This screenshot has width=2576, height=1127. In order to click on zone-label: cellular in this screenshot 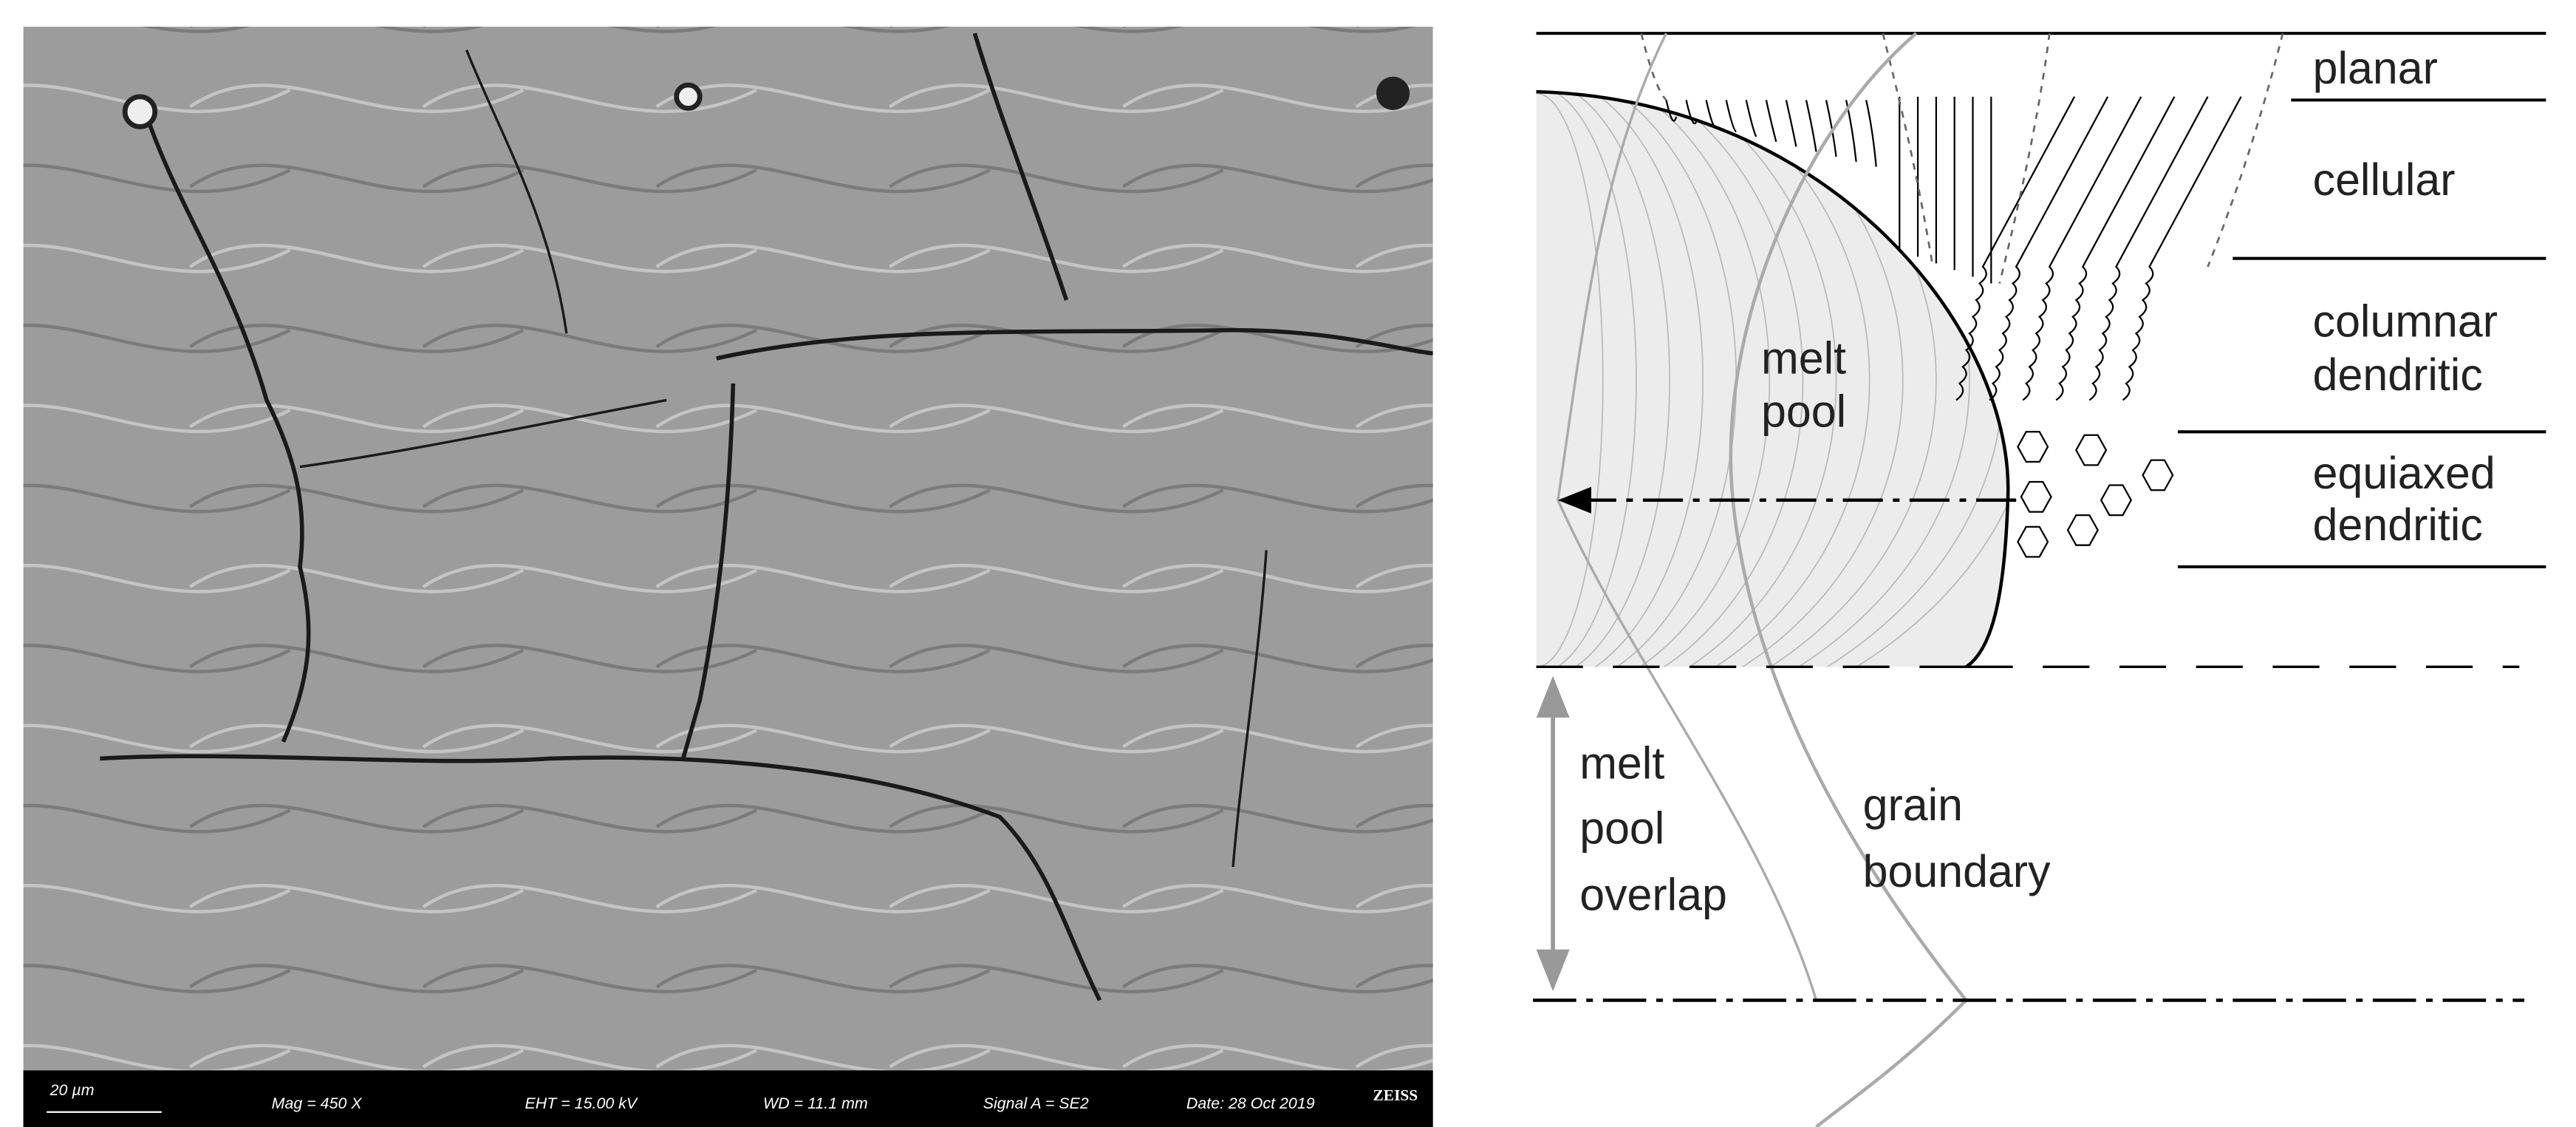, I will do `click(2384, 179)`.